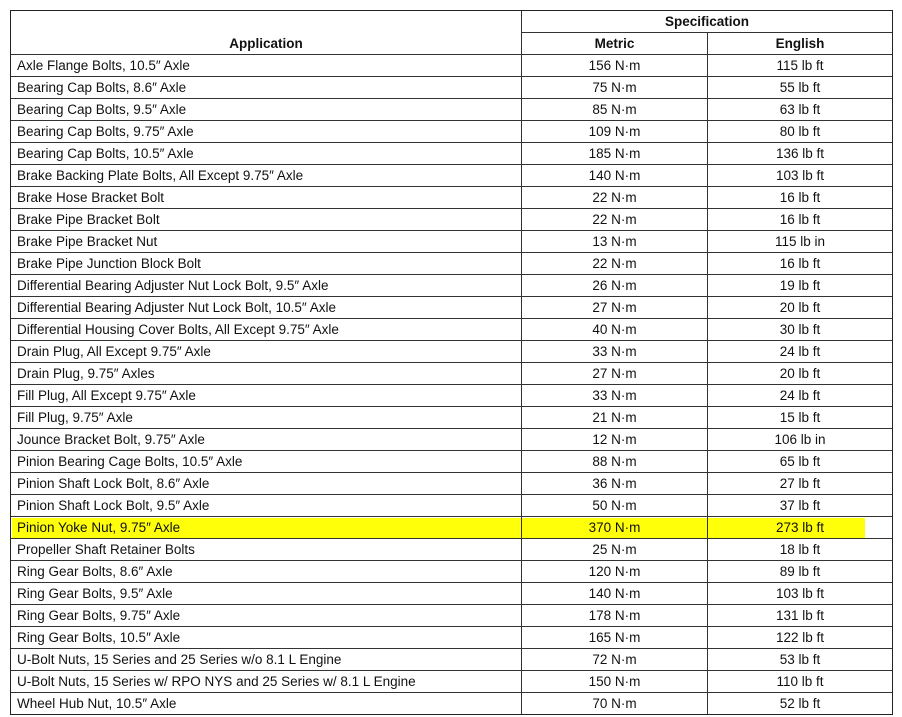 This screenshot has height=717, width=902. I want to click on cell-application: Wheel Hub Nut, 10.5″ Axle, so click(266, 703).